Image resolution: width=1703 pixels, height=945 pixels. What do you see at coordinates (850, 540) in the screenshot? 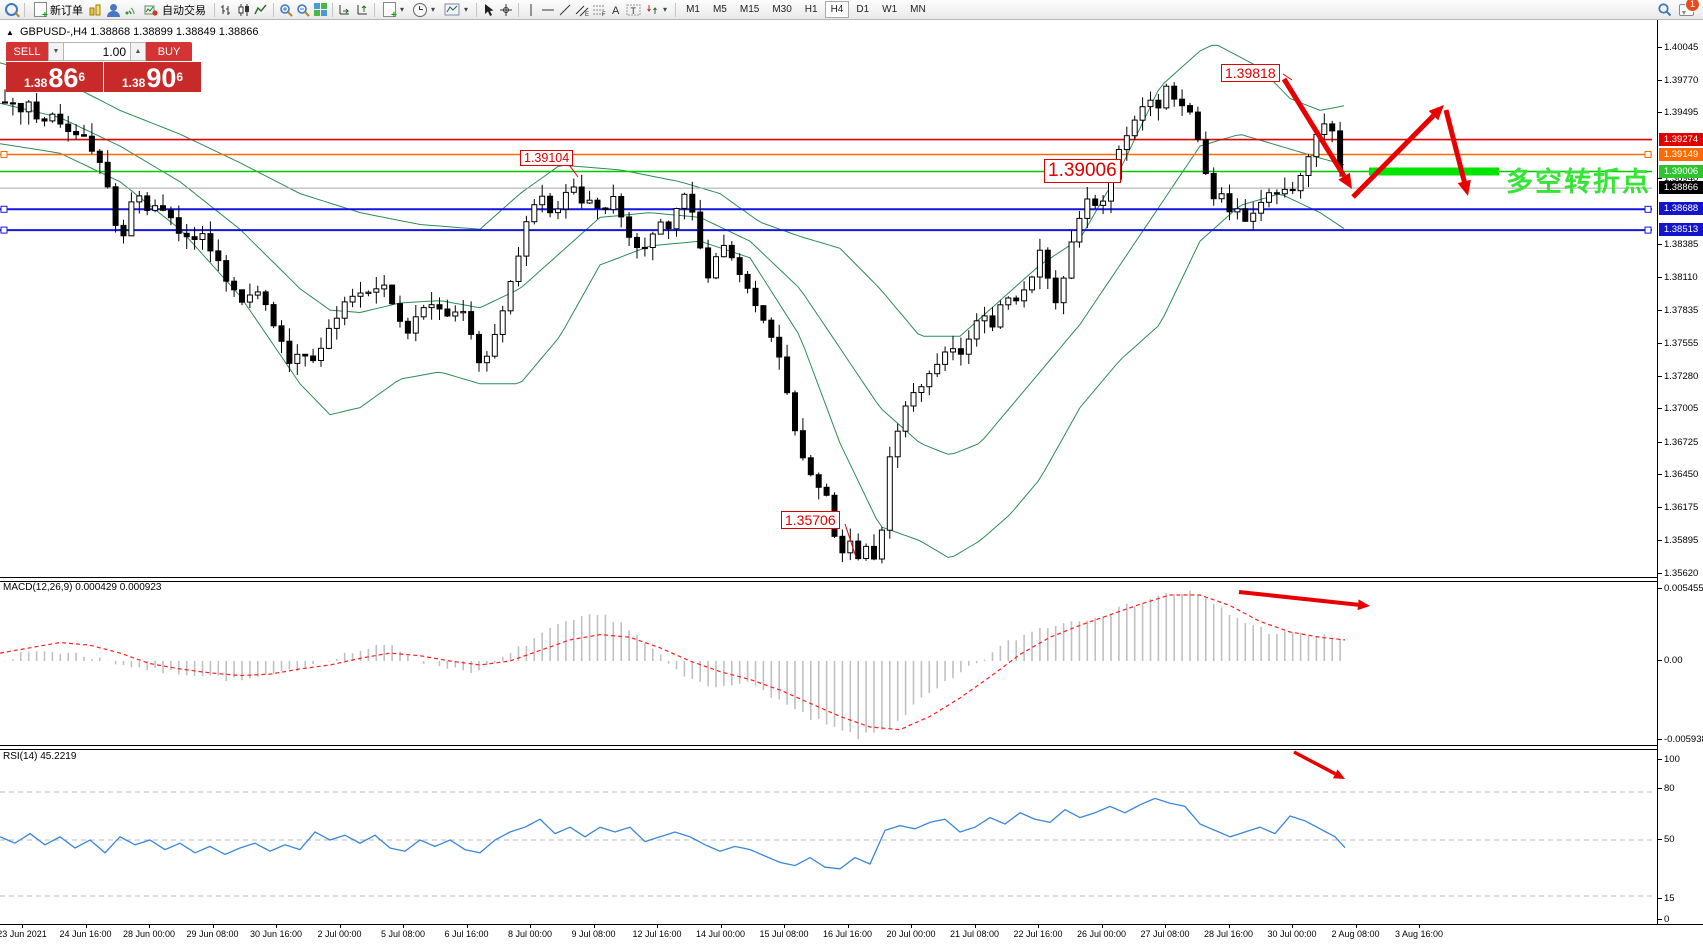
I see `callout-connector` at bounding box center [850, 540].